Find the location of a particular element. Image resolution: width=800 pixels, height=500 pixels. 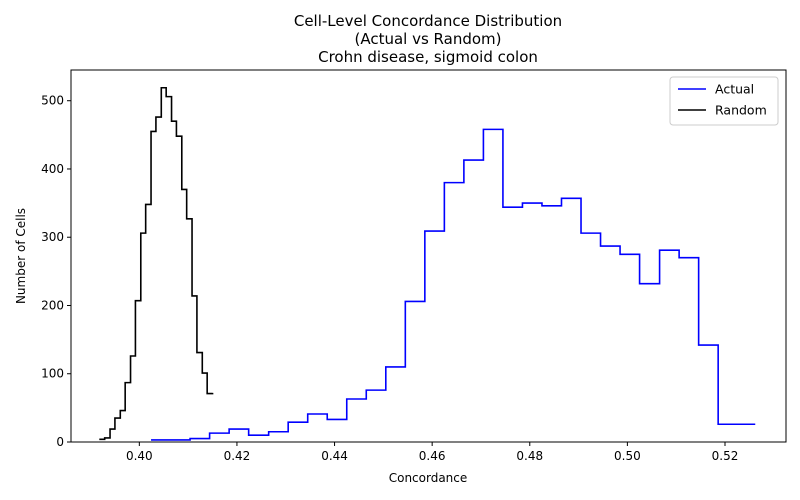

y-tick-label: 200 is located at coordinates (52, 305).